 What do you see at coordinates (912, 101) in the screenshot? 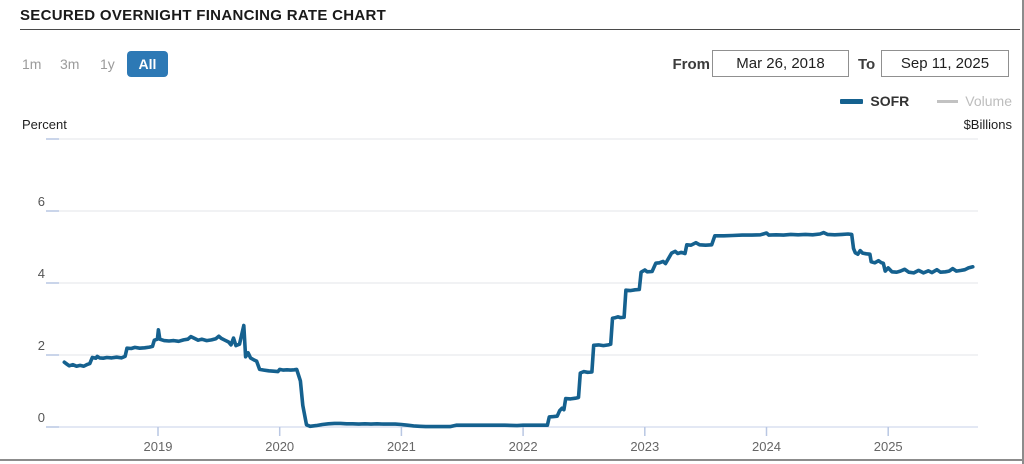
I see `chart-legend: SOFR Volume` at bounding box center [912, 101].